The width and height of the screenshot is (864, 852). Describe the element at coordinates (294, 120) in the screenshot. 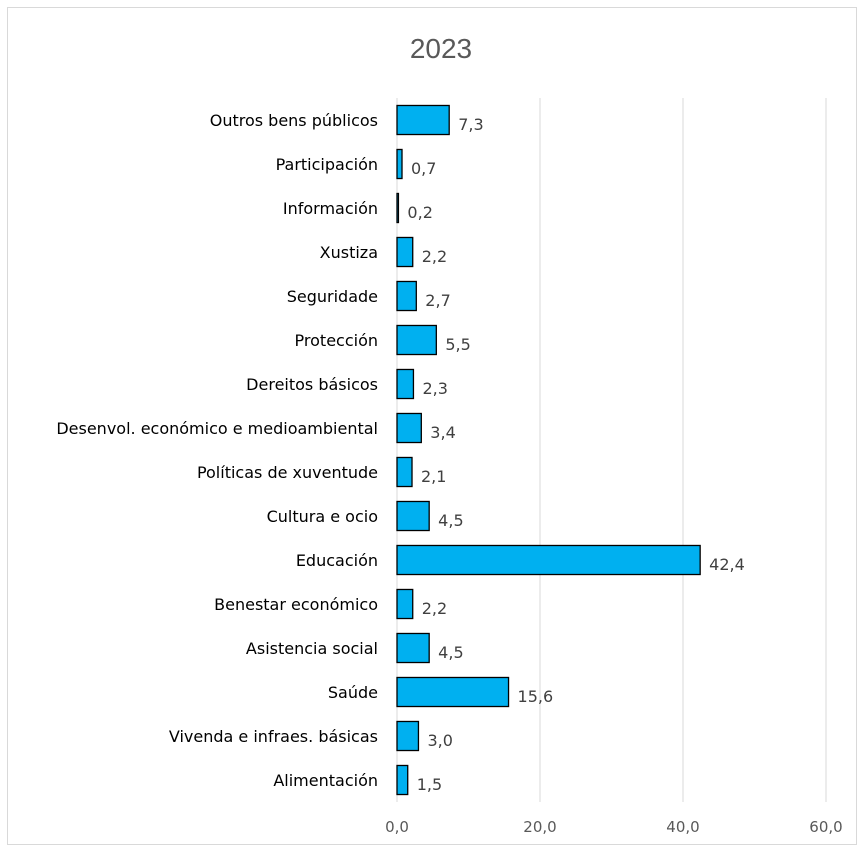

I see `category-label-0: Outros bens públicos` at that location.